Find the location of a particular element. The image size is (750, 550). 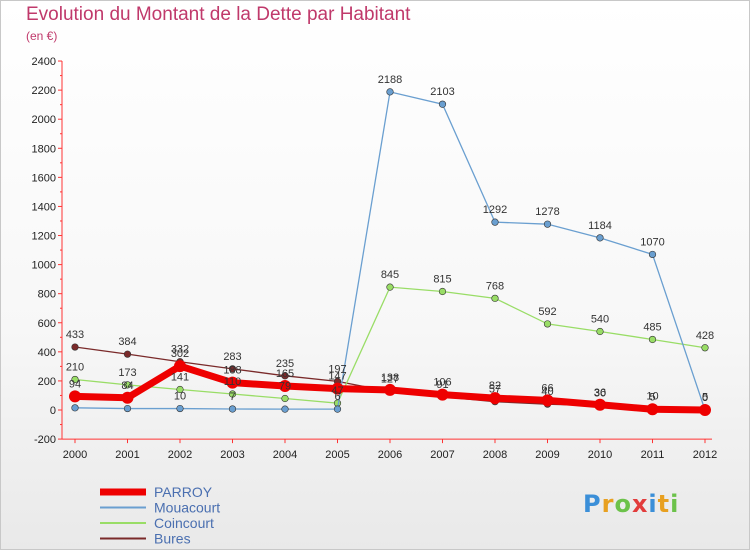

data-label-coincourt: 141 is located at coordinates (180, 377).